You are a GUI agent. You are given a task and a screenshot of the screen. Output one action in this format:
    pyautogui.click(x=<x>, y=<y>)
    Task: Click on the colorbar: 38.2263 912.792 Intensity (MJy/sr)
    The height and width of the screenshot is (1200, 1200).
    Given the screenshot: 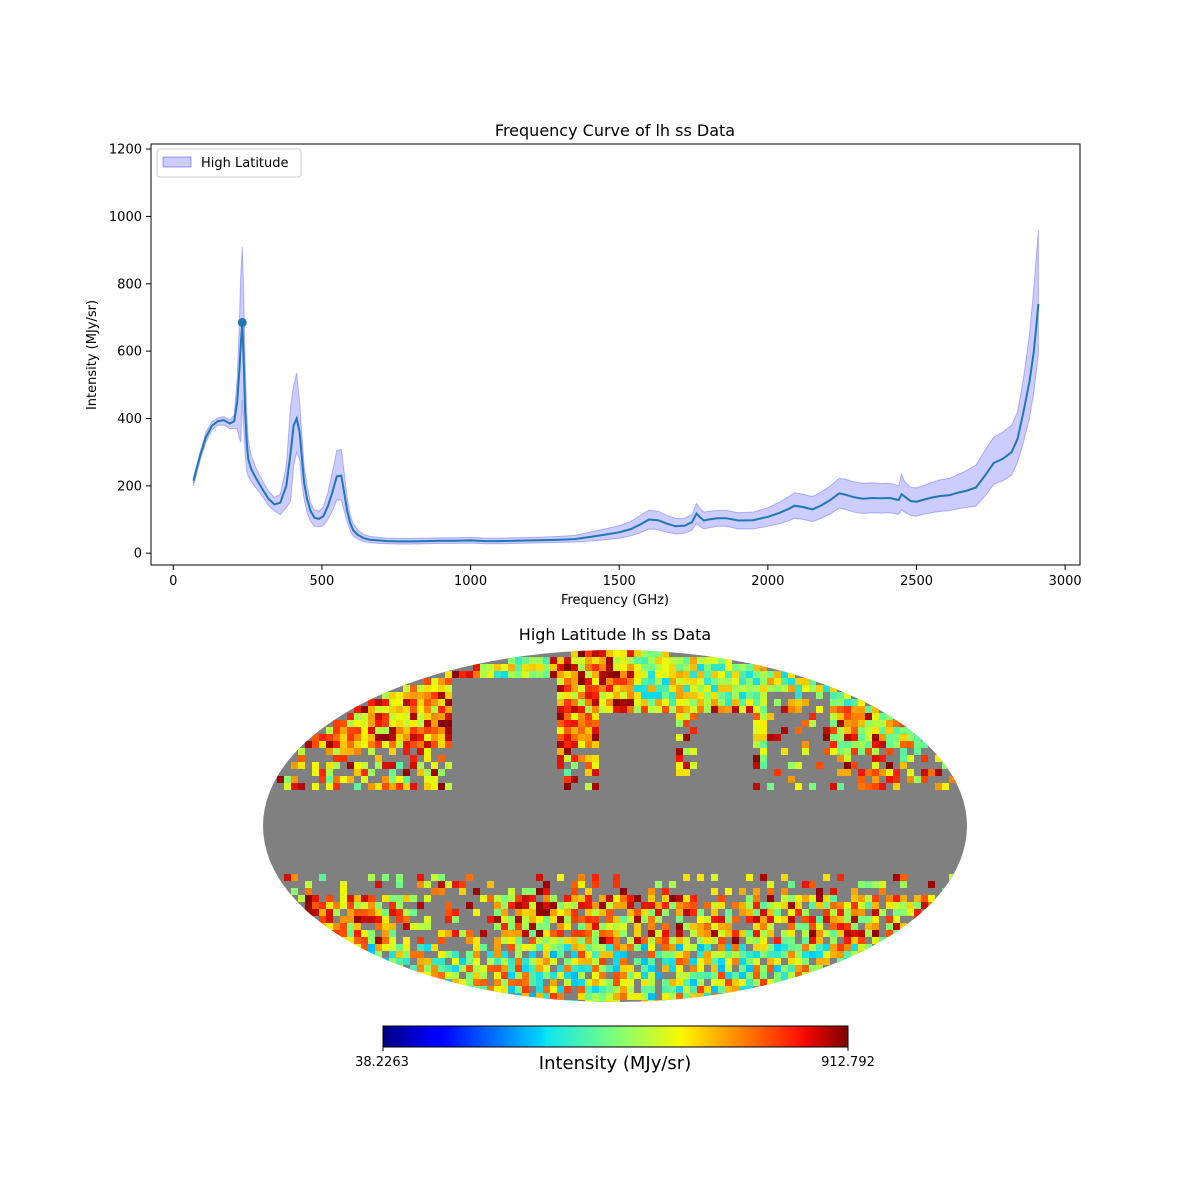 What is the action you would take?
    pyautogui.click(x=615, y=1049)
    